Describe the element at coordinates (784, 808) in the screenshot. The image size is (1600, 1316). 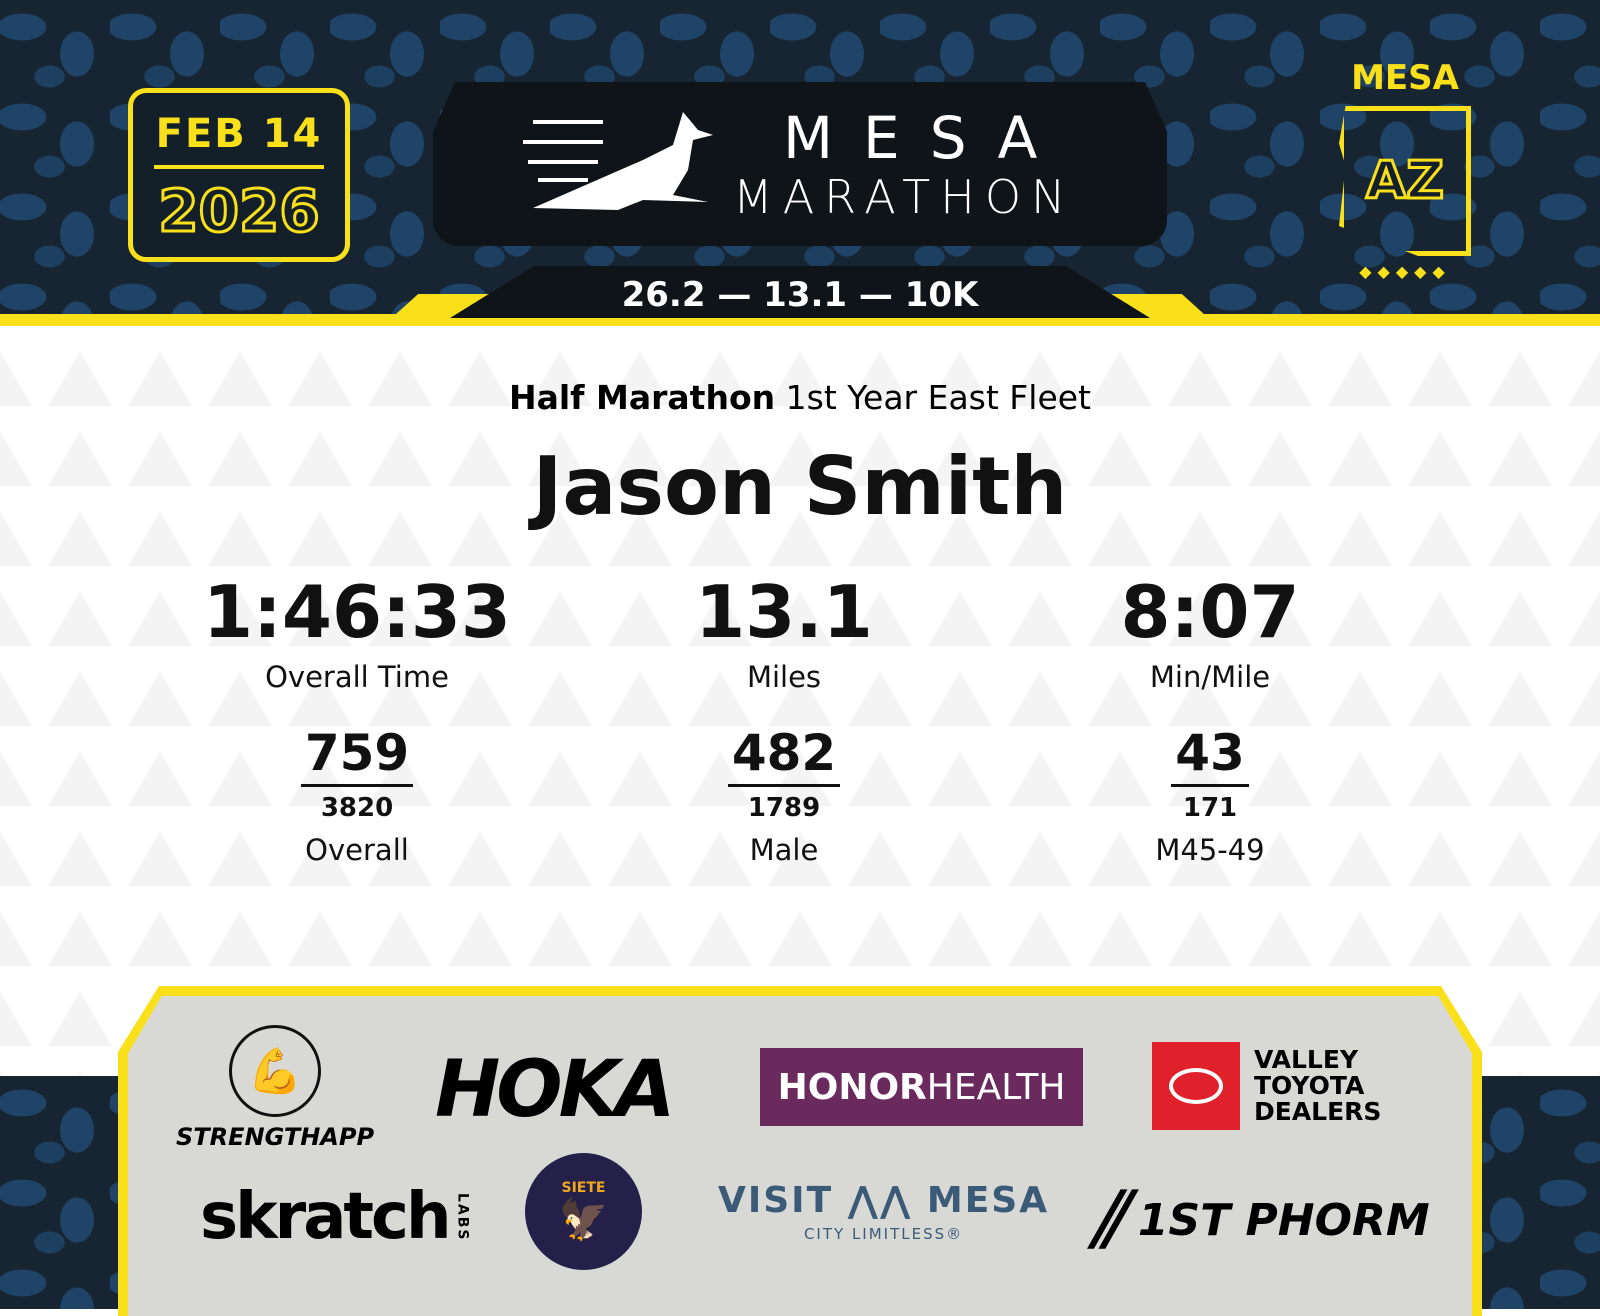
I see `rank-total: 1789` at that location.